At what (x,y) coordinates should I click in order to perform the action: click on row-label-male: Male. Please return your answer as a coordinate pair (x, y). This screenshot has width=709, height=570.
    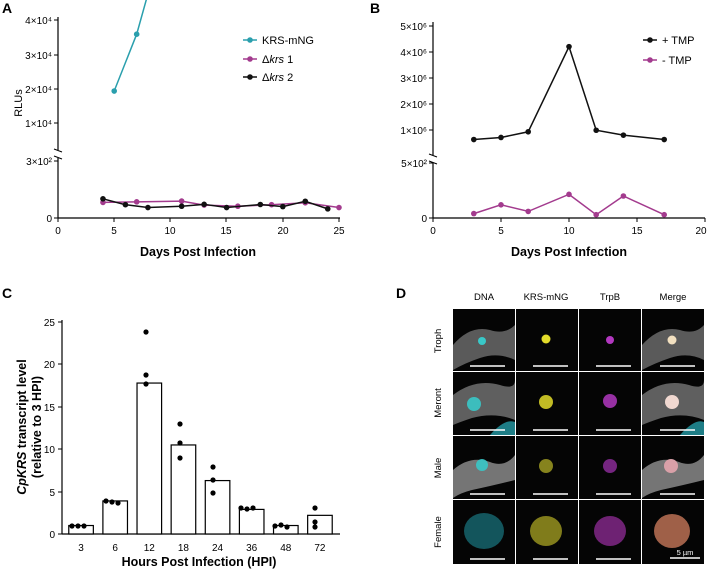
    Looking at the image, I should click on (438, 468).